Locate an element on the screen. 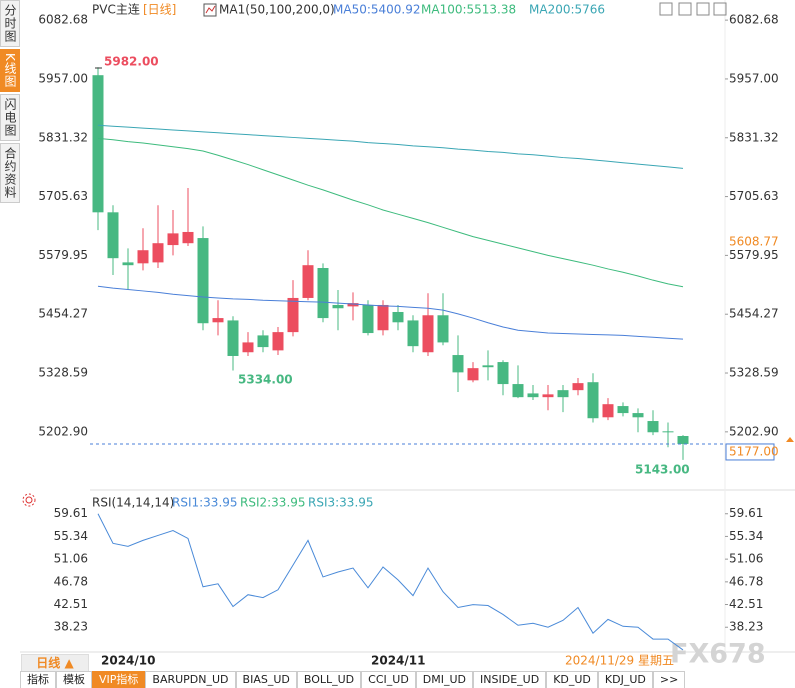  indicator-tab: CCI_UD is located at coordinates (388, 679).